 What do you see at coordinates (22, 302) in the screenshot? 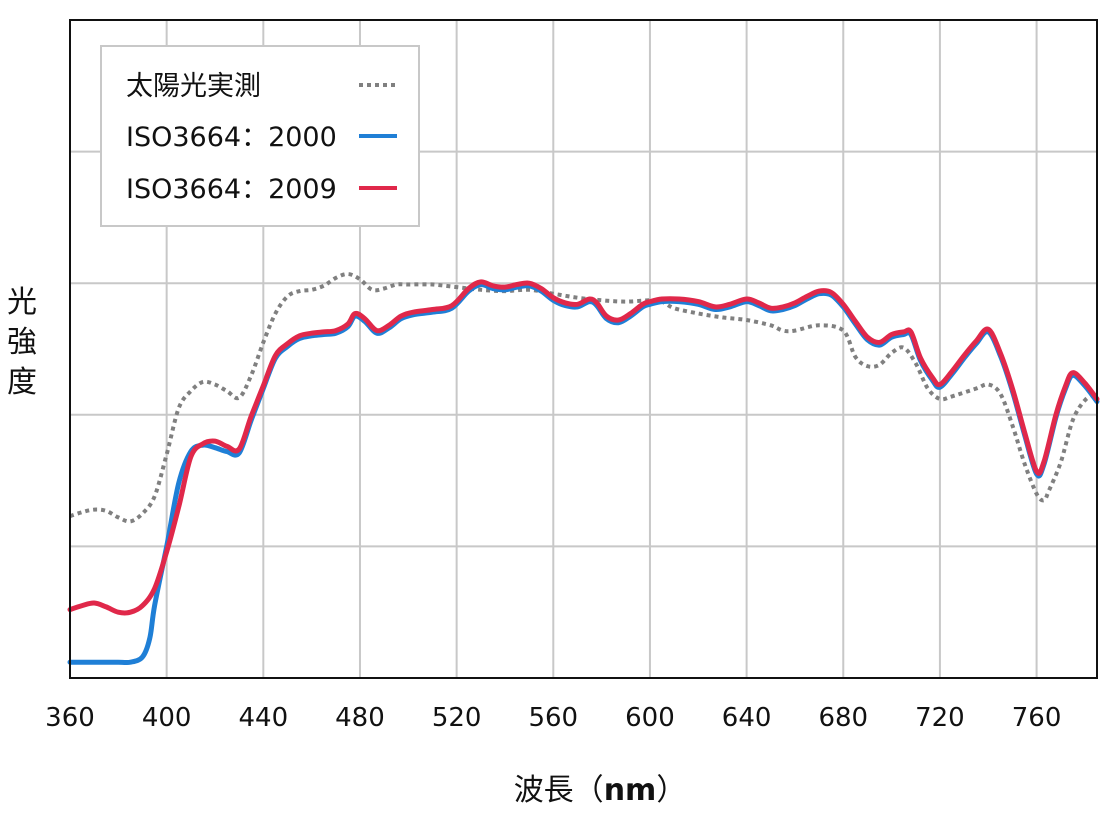
I see `y-axis-title-char: 光` at bounding box center [22, 302].